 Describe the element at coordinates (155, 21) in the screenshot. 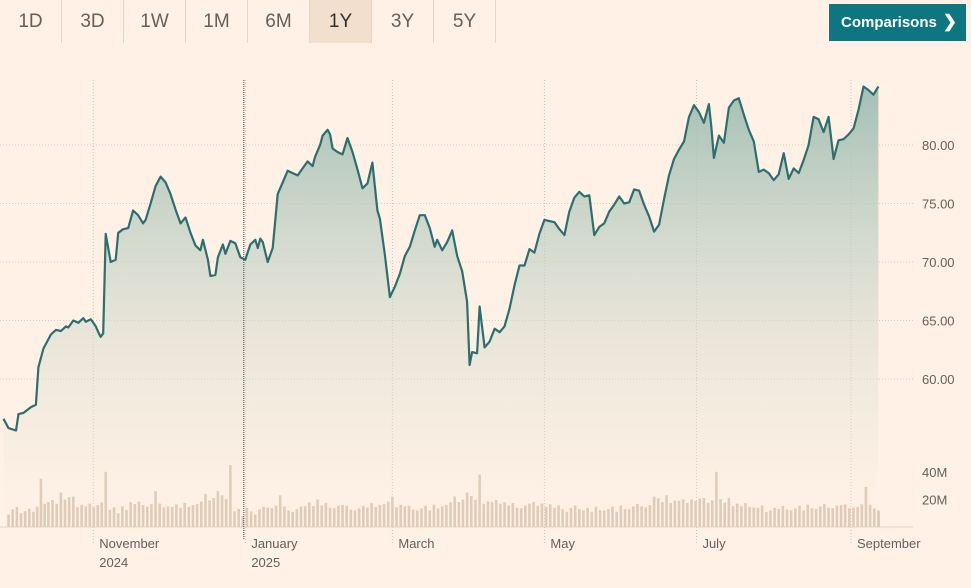

I see `tab-1w: 1W` at that location.